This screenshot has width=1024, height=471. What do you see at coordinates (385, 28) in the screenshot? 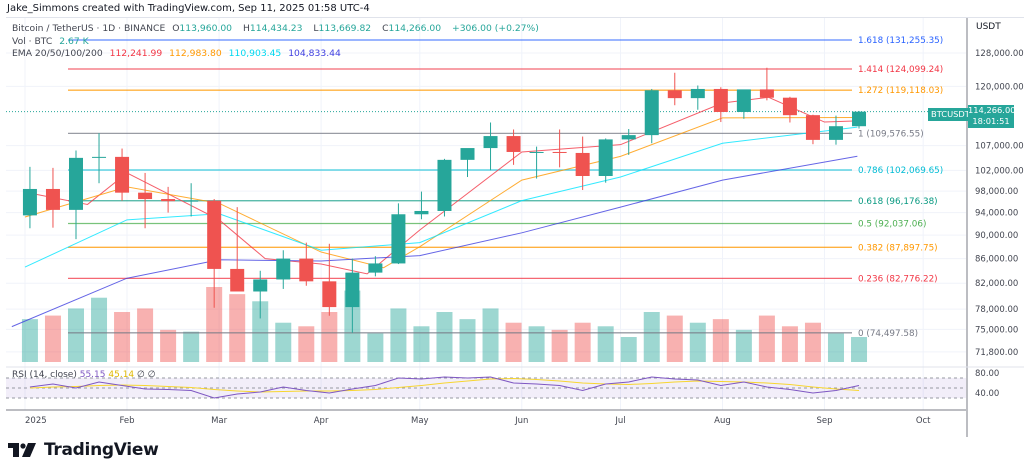
I see `close-label: C` at bounding box center [385, 28].